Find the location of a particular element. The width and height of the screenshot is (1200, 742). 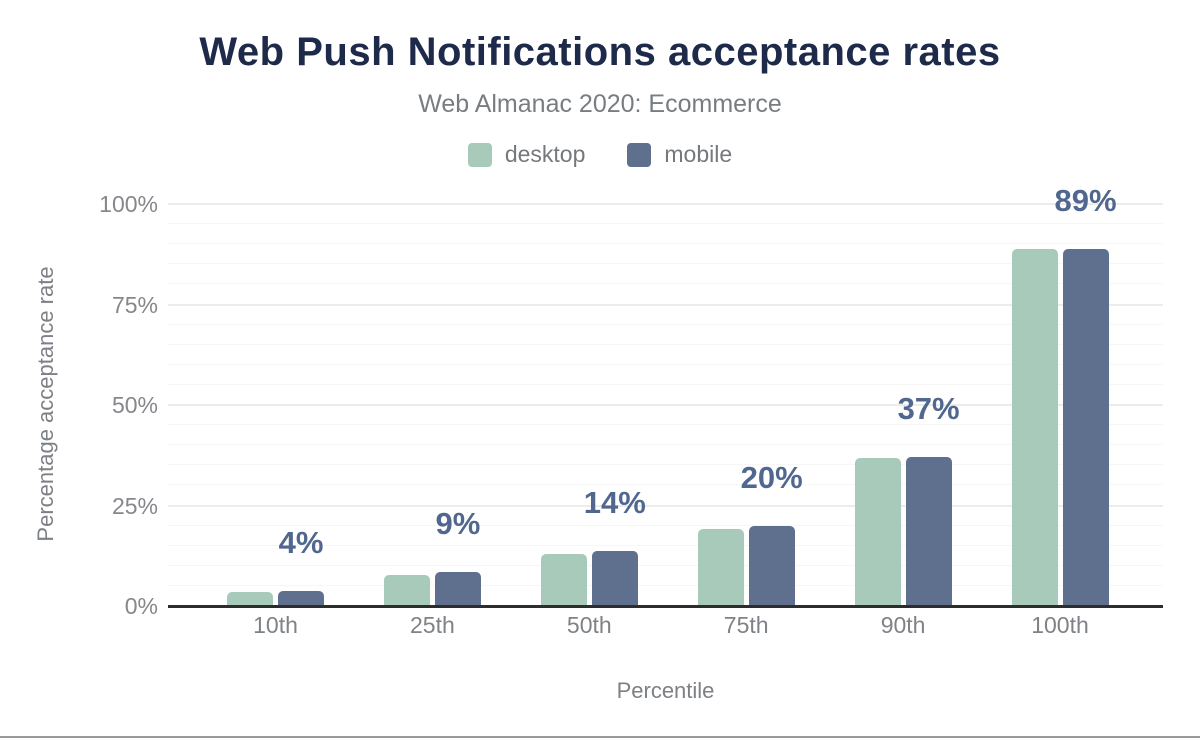

bar-desktop-10th is located at coordinates (250, 598).